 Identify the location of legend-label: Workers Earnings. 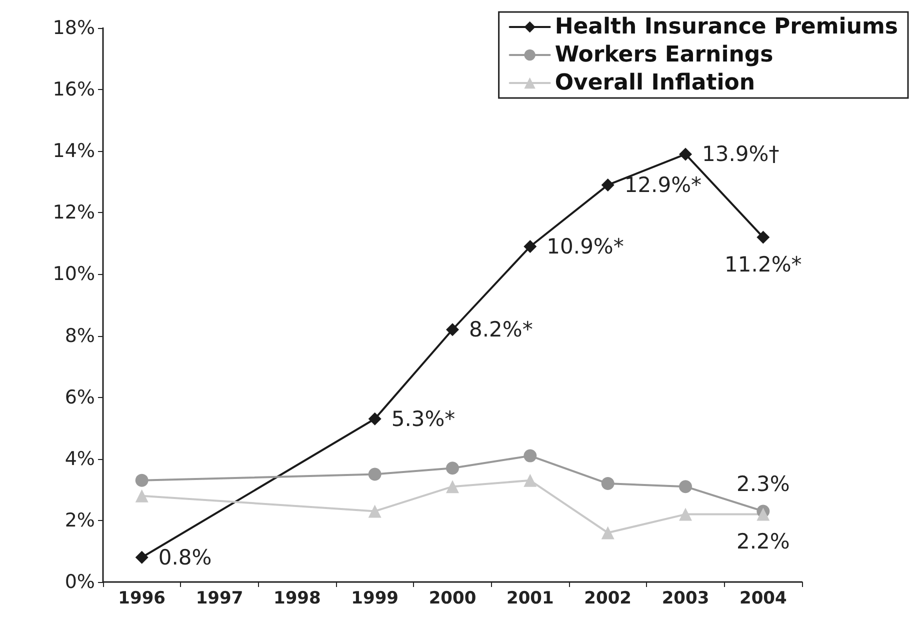
(664, 55).